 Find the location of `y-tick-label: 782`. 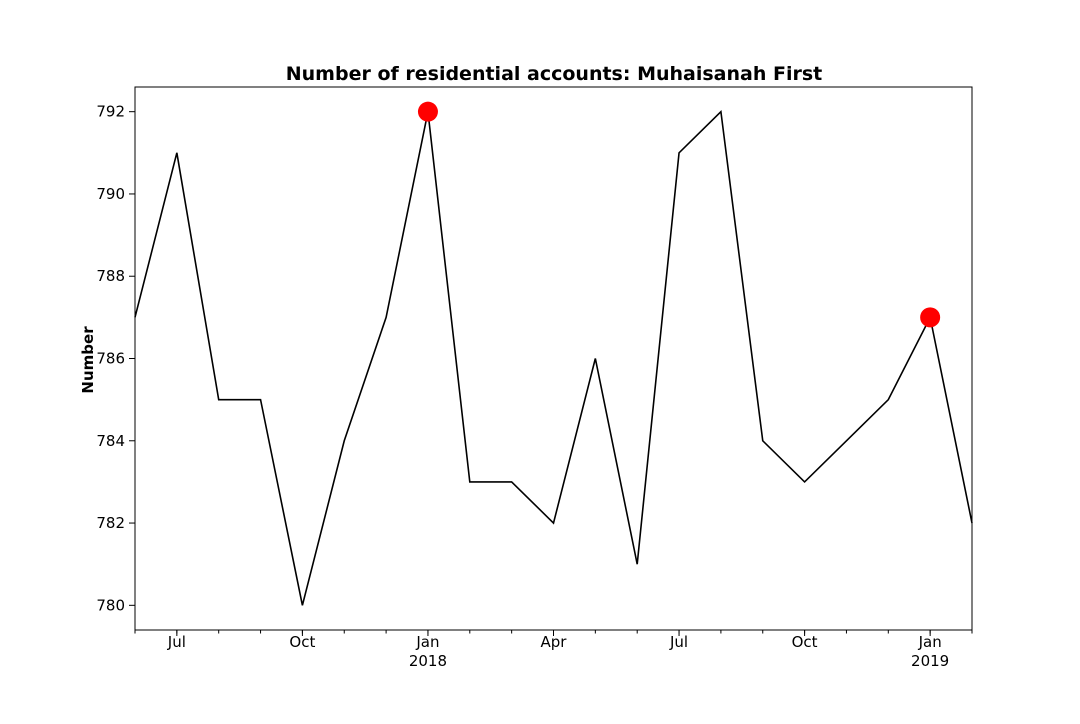

y-tick-label: 782 is located at coordinates (110, 523).